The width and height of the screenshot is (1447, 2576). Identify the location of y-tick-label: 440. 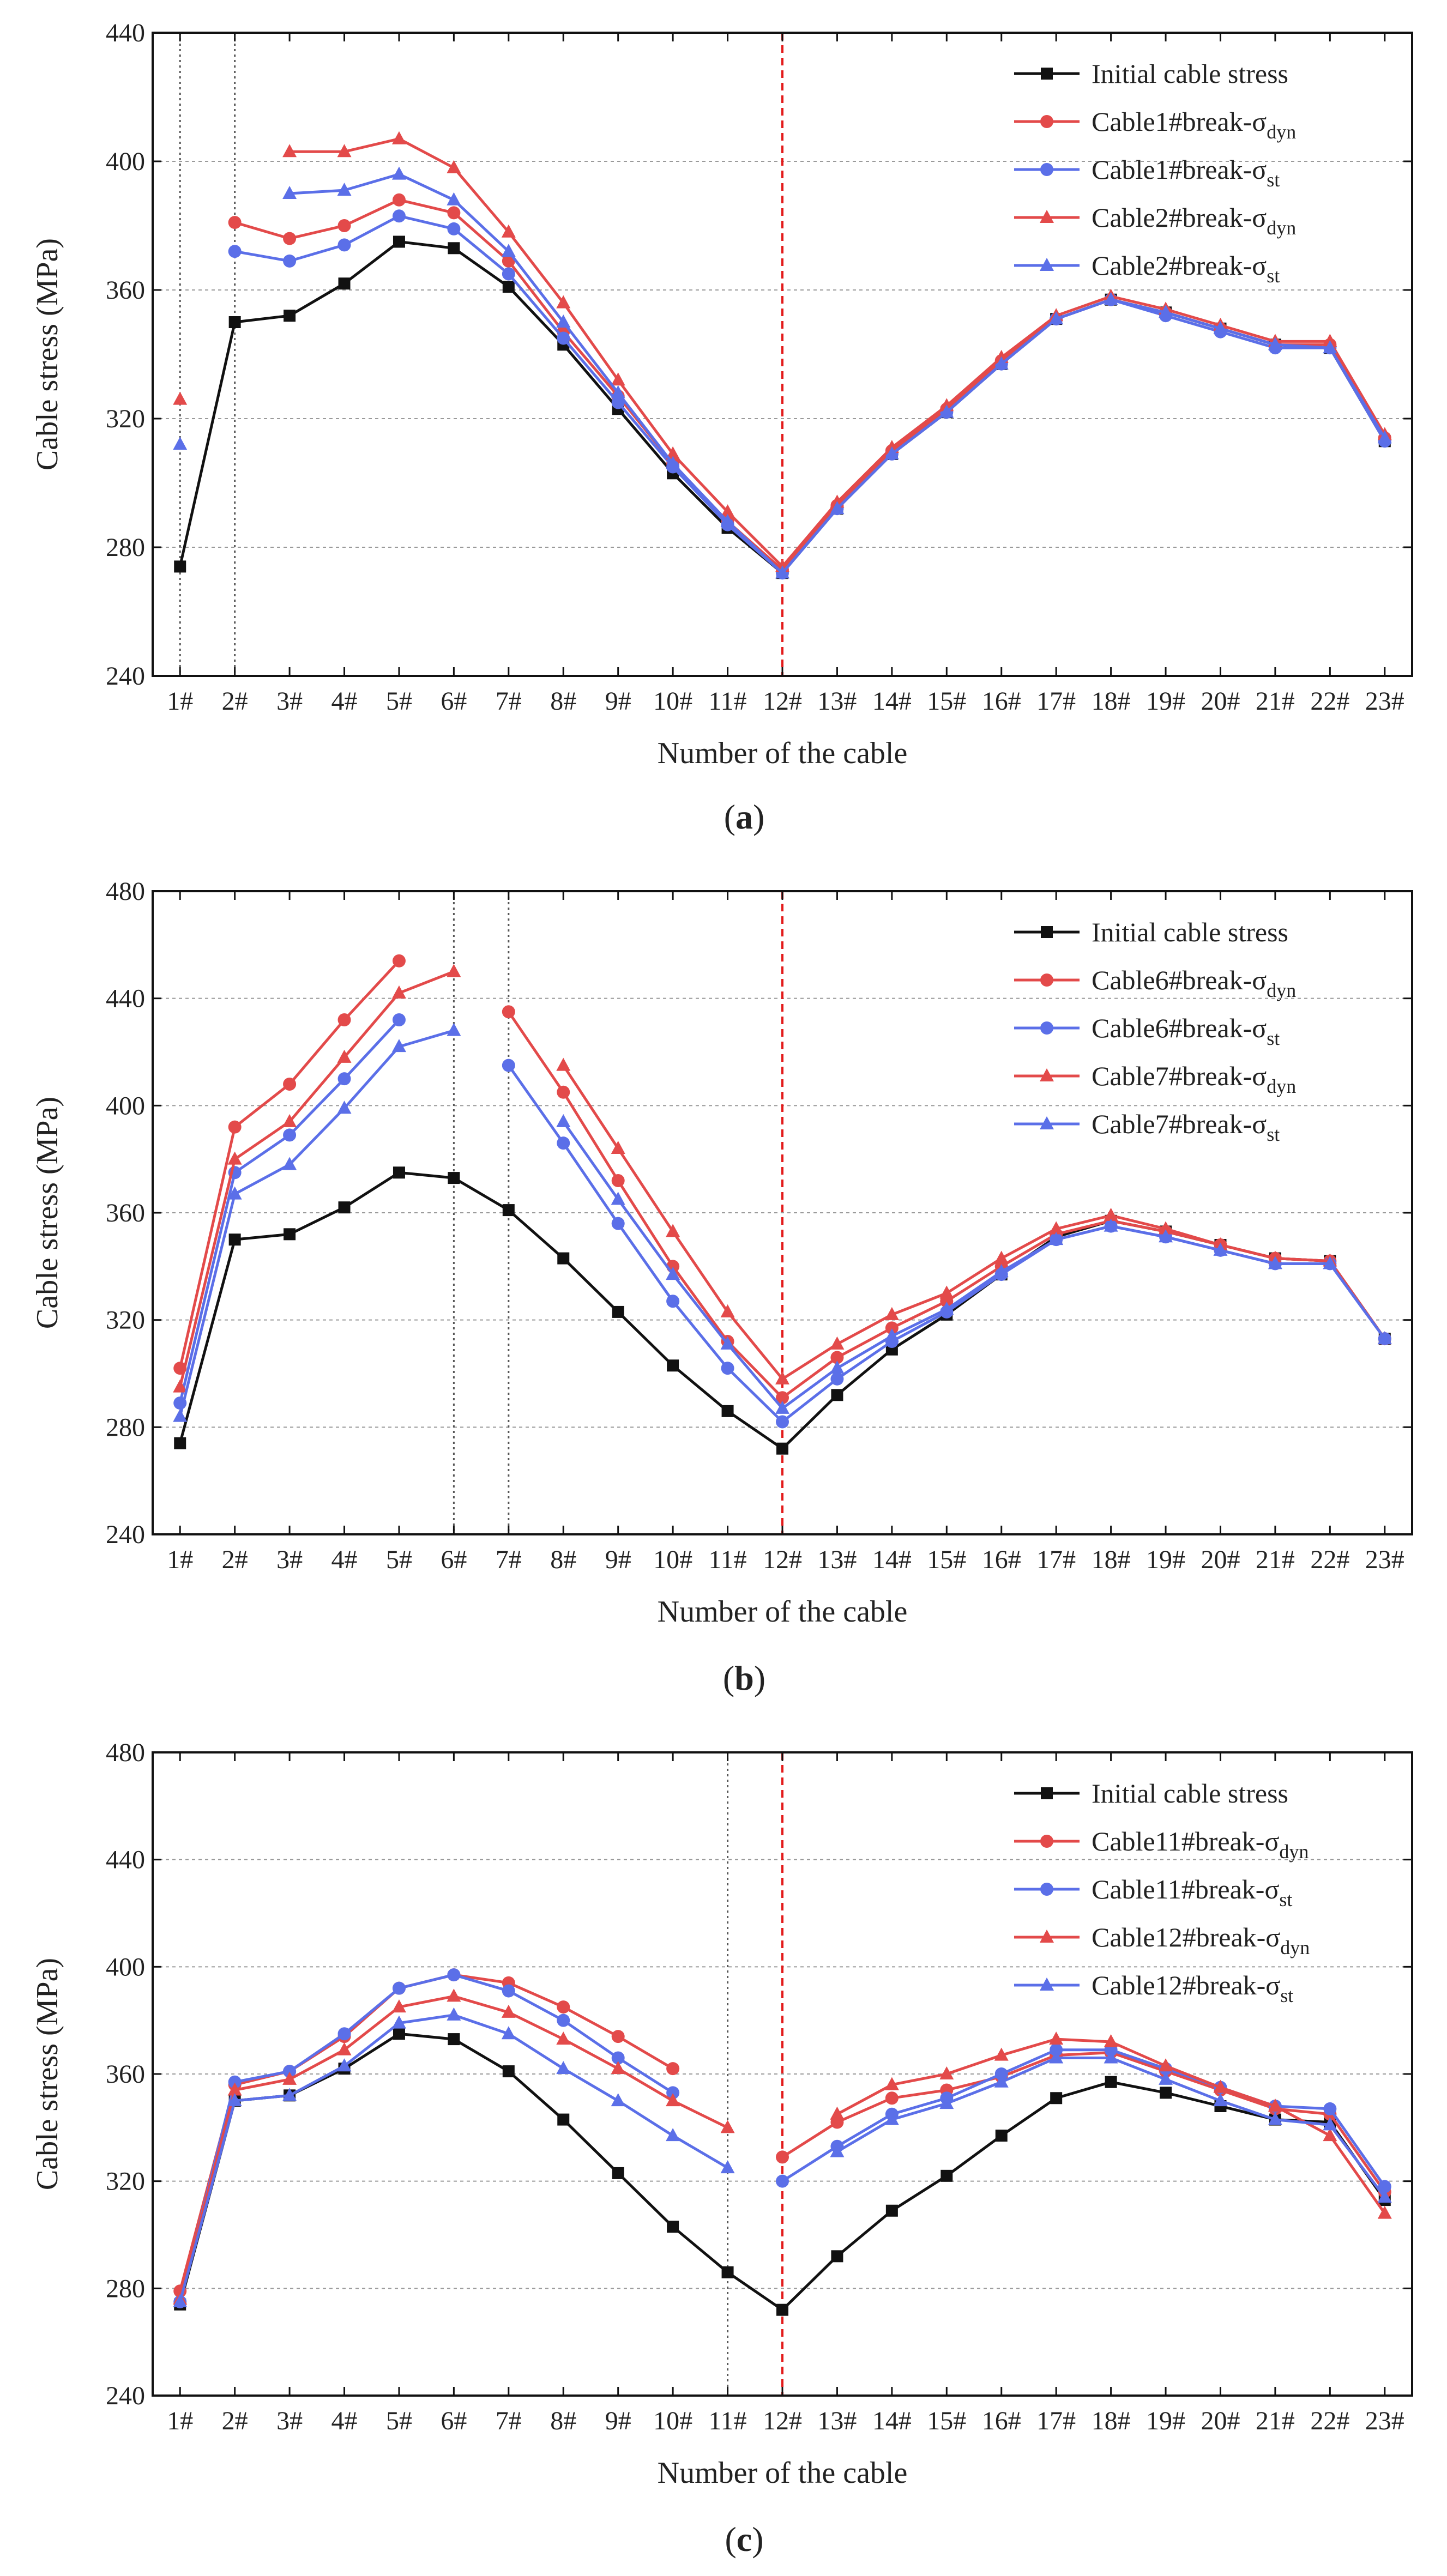
(125, 998).